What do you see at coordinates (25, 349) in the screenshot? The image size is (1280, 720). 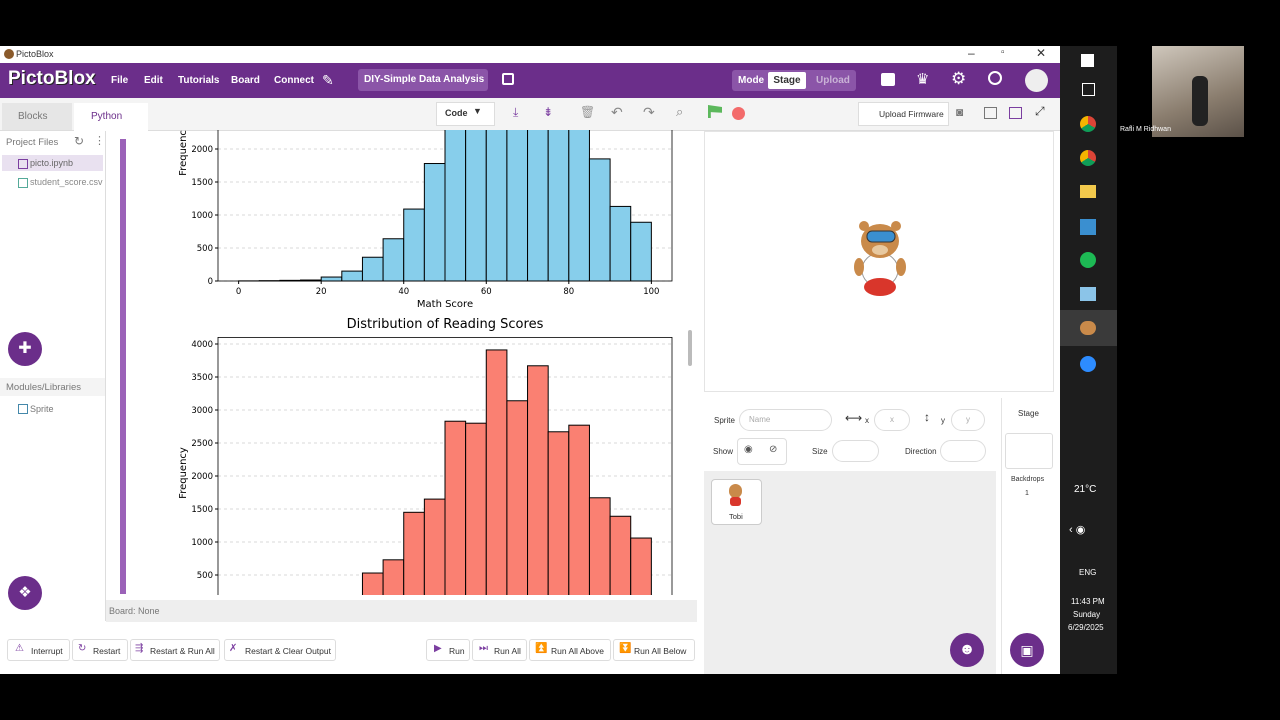 I see `add-extension: ✚` at bounding box center [25, 349].